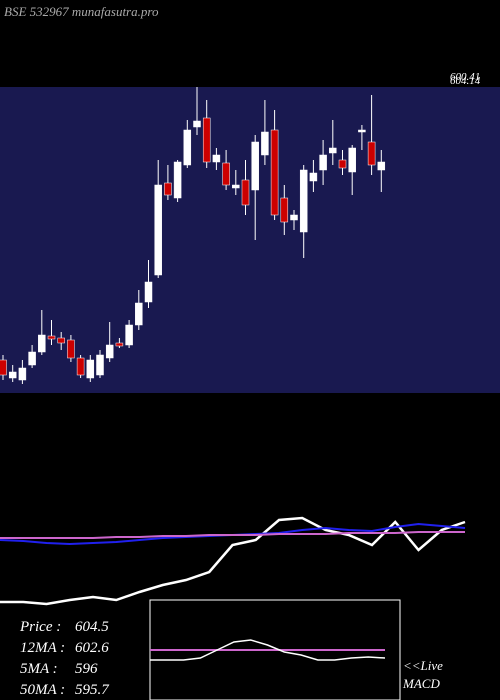  I want to click on stat-label: 50MA :, so click(42, 690).